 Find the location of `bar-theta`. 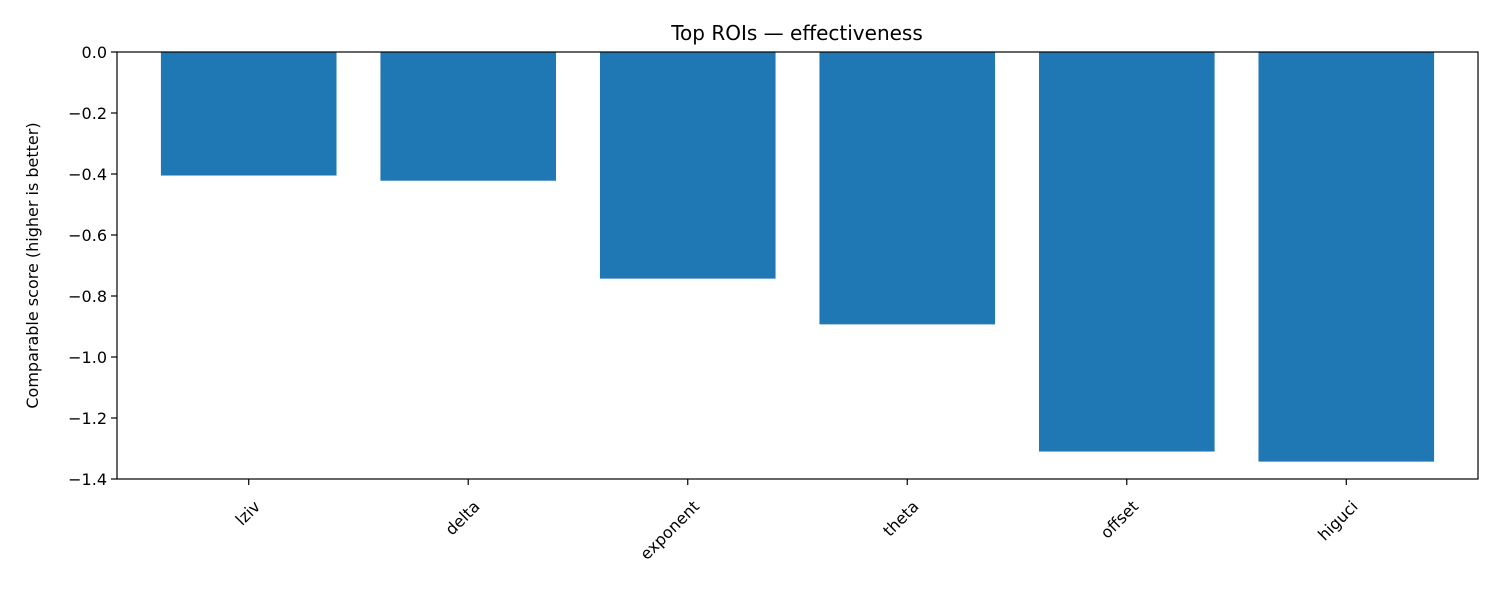

bar-theta is located at coordinates (907, 188).